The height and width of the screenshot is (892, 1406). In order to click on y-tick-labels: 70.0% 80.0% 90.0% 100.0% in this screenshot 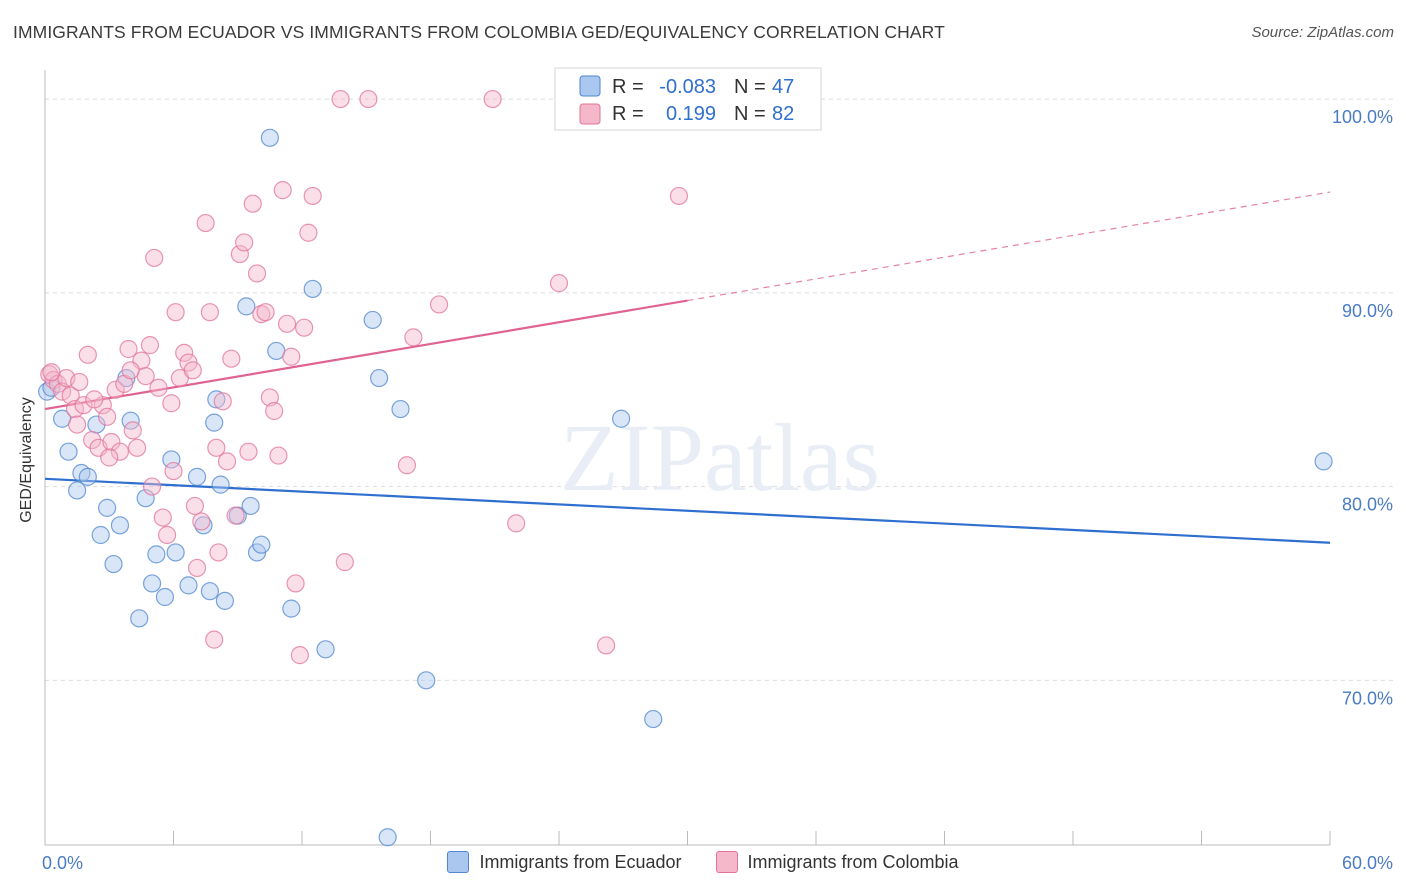, I will do `click(1362, 407)`.